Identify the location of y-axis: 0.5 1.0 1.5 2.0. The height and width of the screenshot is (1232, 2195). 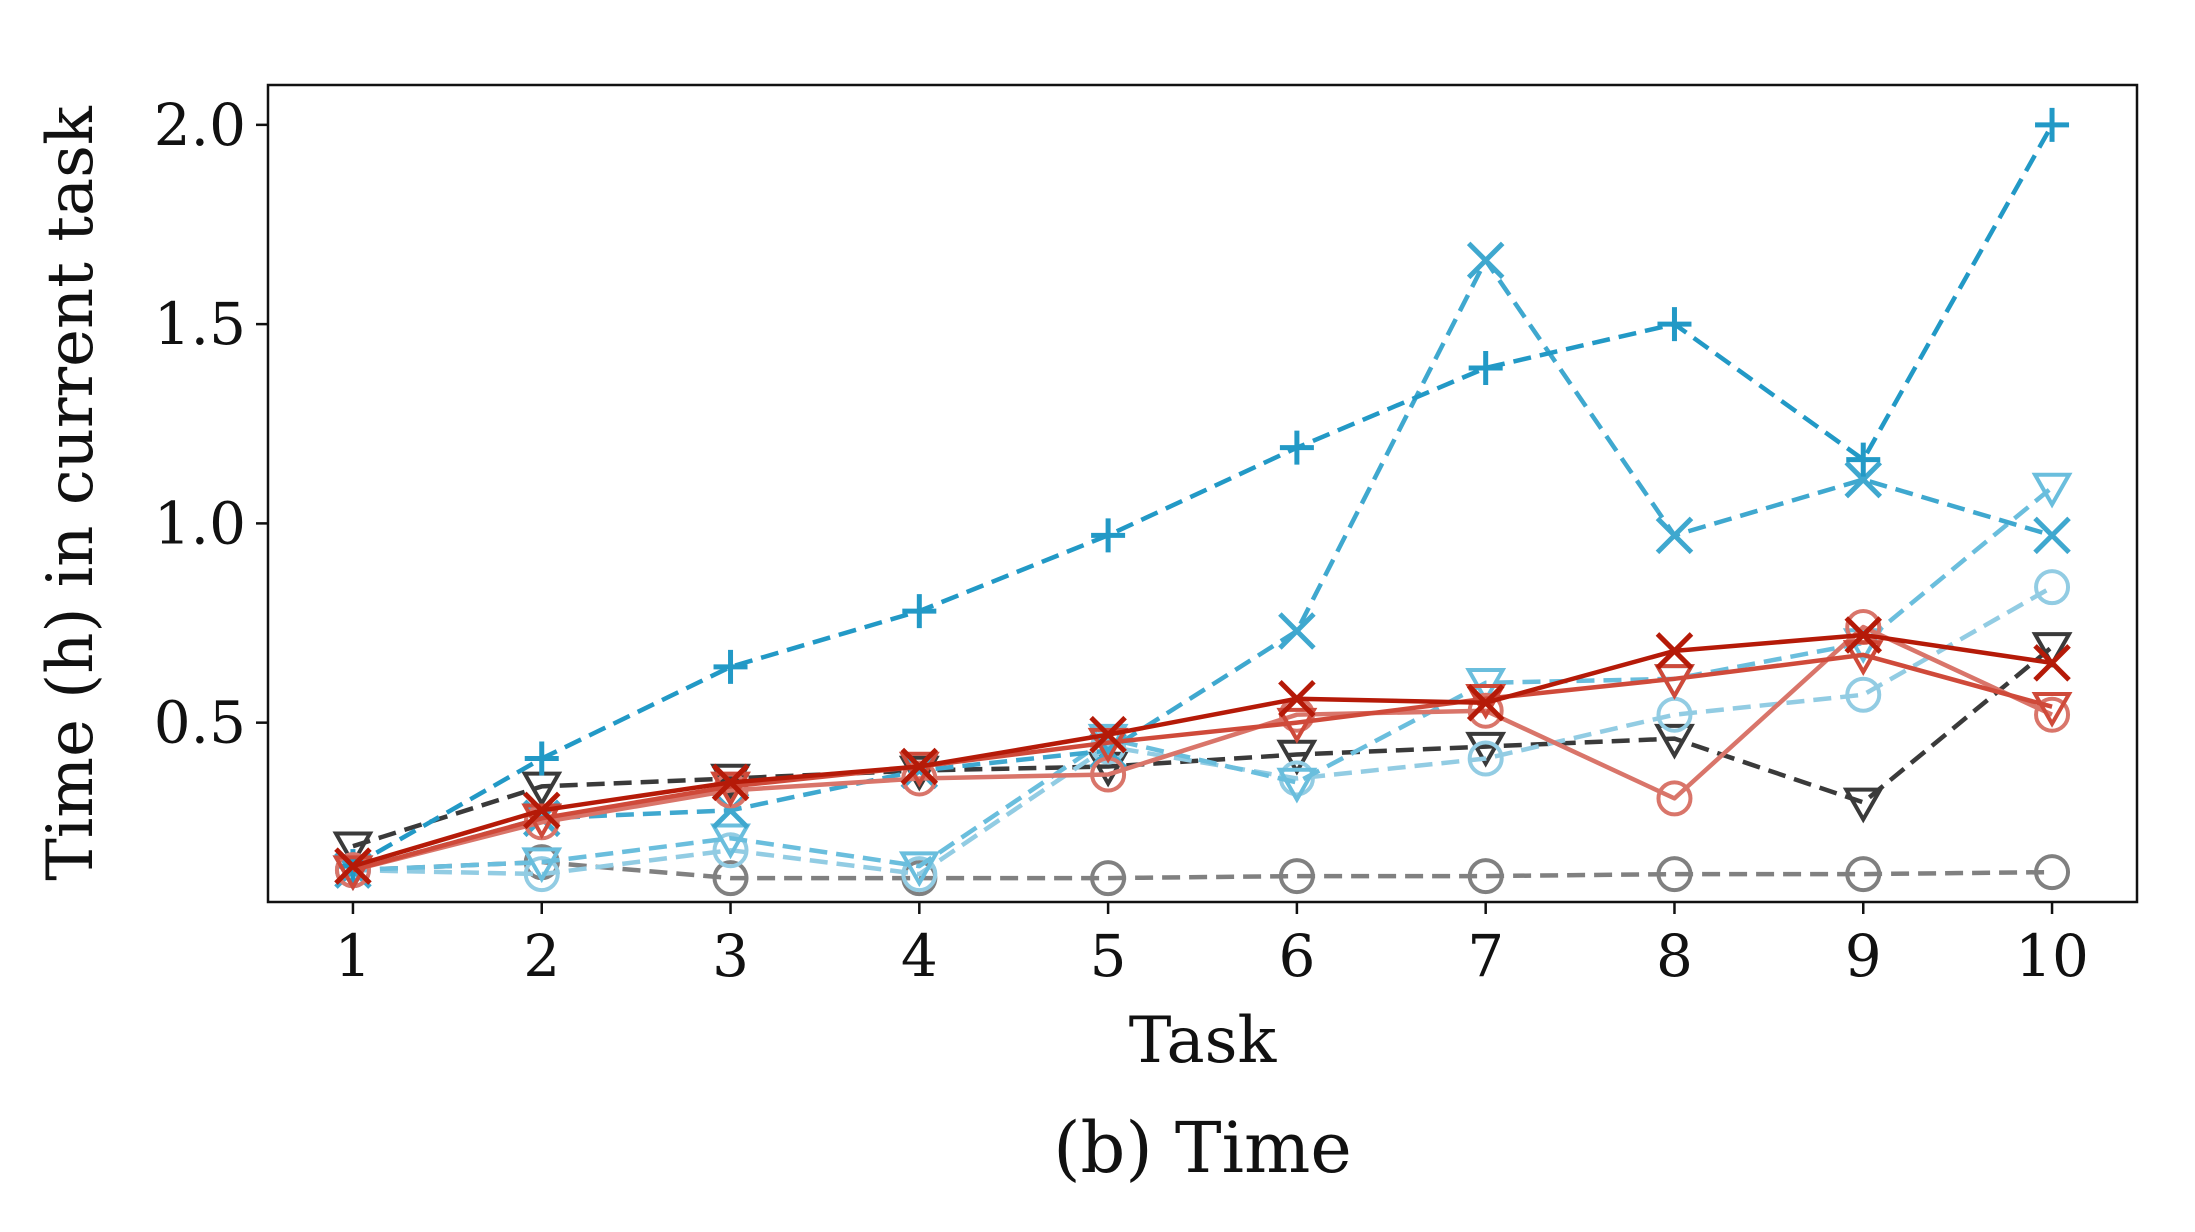
(211, 424).